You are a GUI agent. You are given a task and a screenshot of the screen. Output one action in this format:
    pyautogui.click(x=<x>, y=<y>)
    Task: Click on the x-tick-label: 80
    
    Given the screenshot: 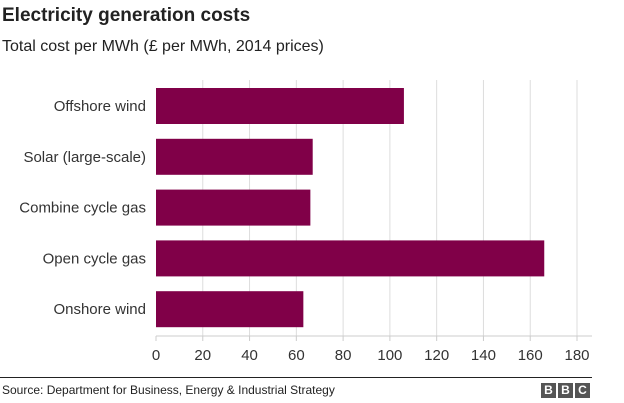 What is the action you would take?
    pyautogui.click(x=343, y=355)
    